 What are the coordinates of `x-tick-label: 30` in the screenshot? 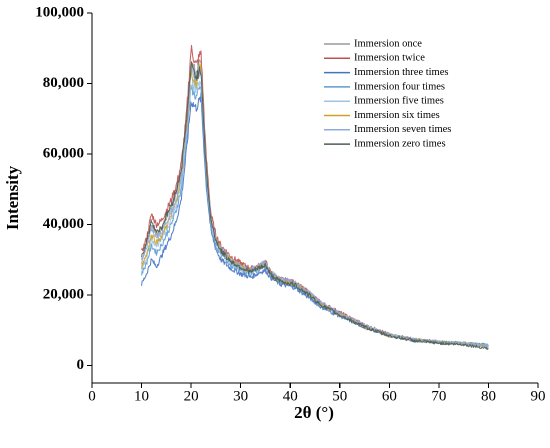 It's located at (240, 397).